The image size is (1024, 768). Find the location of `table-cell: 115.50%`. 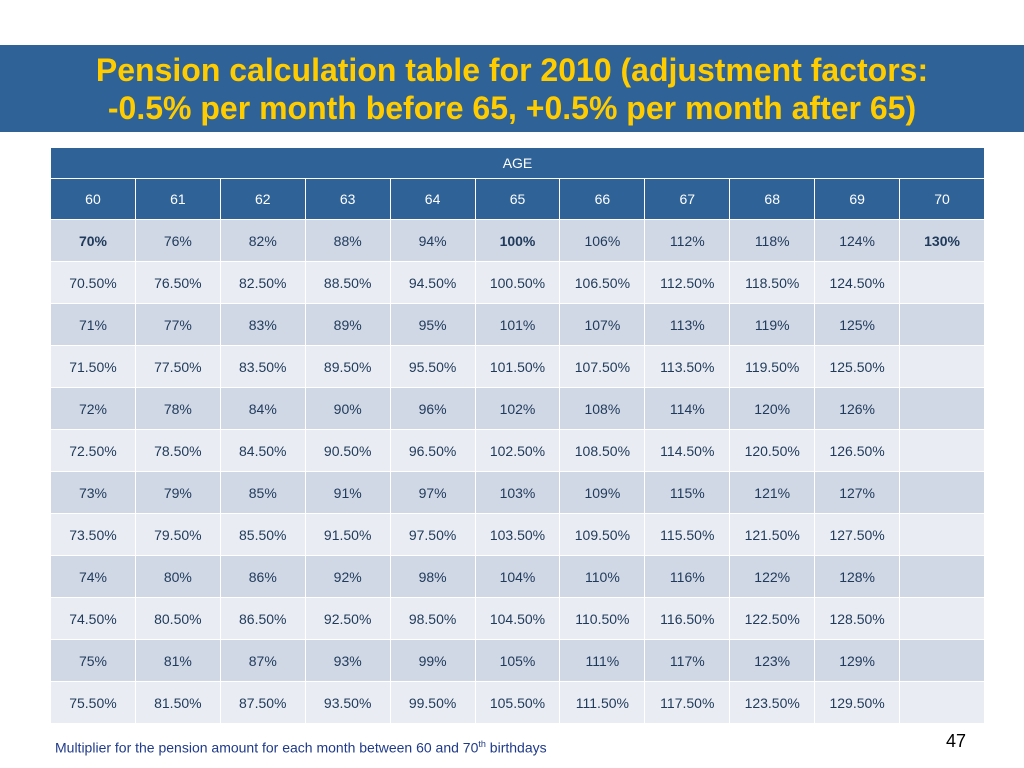

table-cell: 115.50% is located at coordinates (687, 534).